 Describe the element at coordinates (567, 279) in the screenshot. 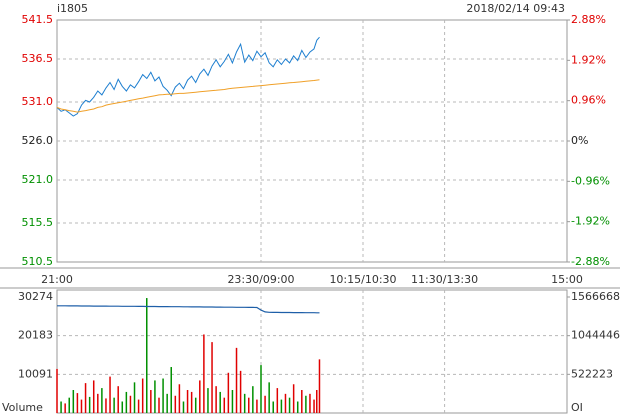

I see `x-tick-label: 15:00` at that location.